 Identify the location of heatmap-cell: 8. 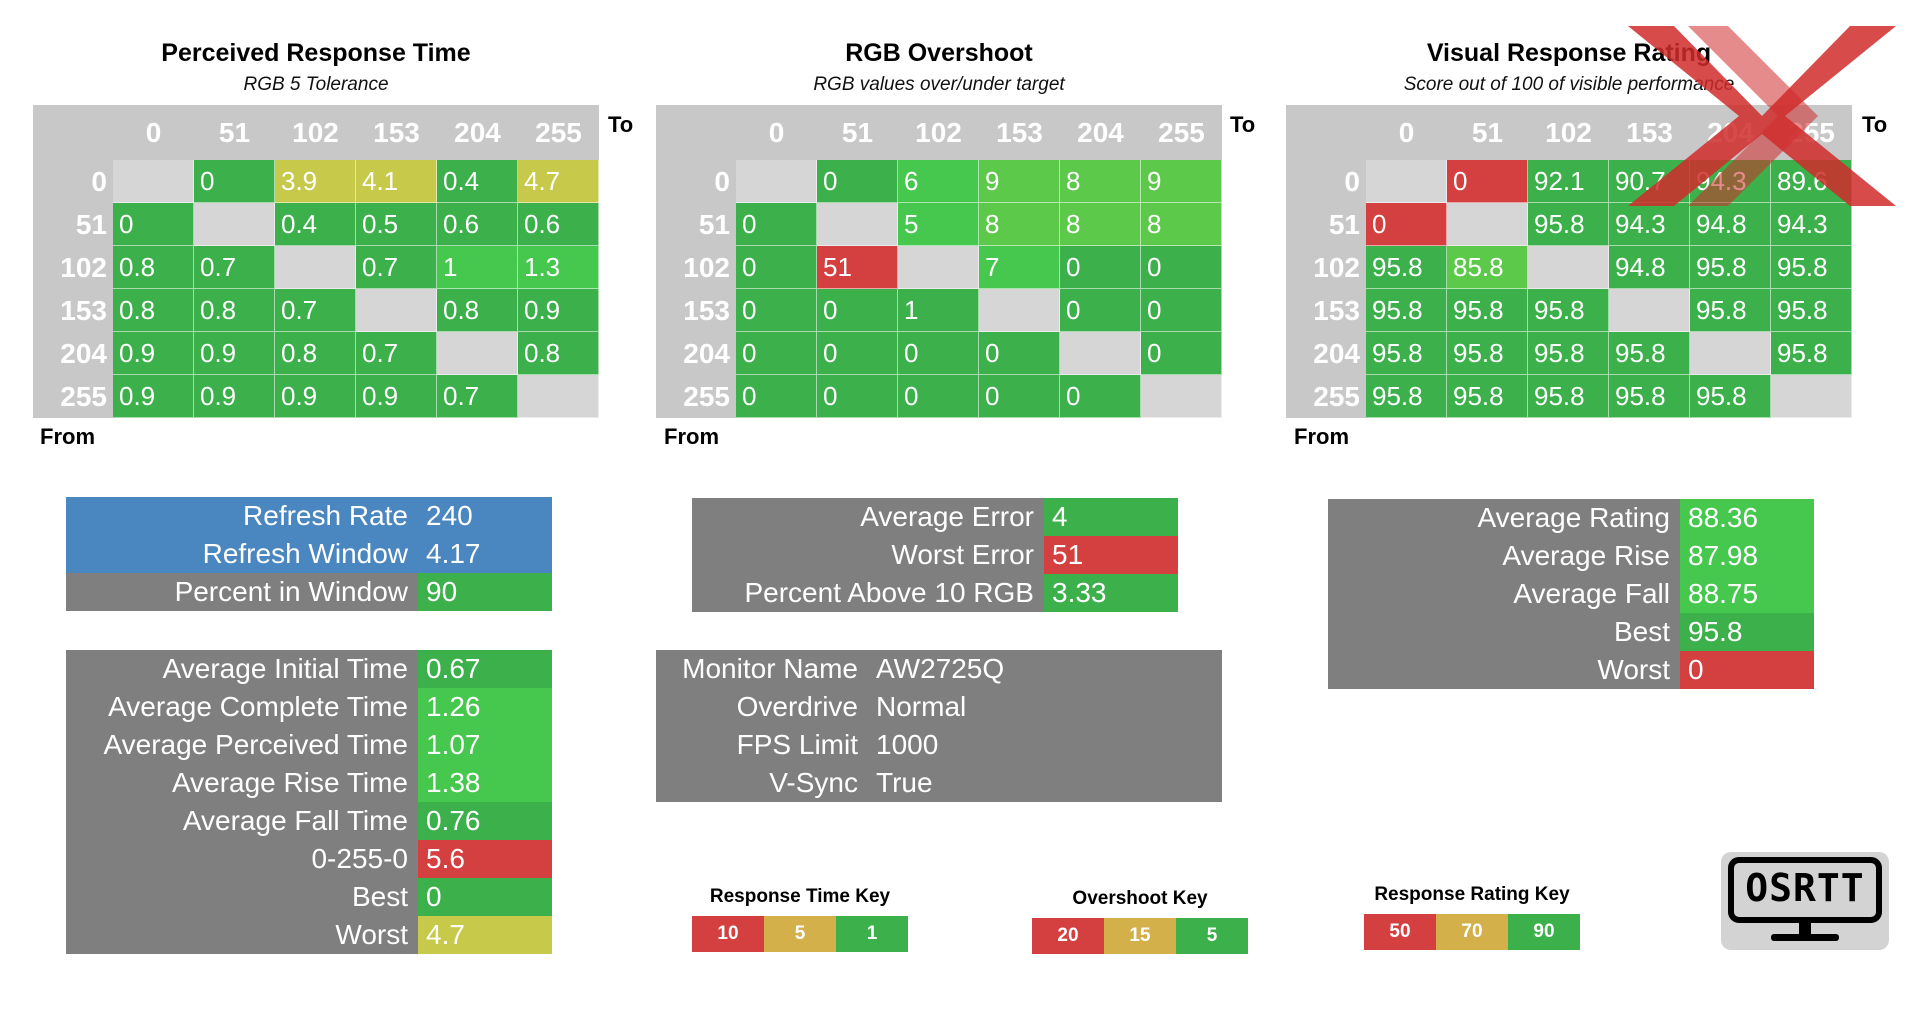
(1019, 224).